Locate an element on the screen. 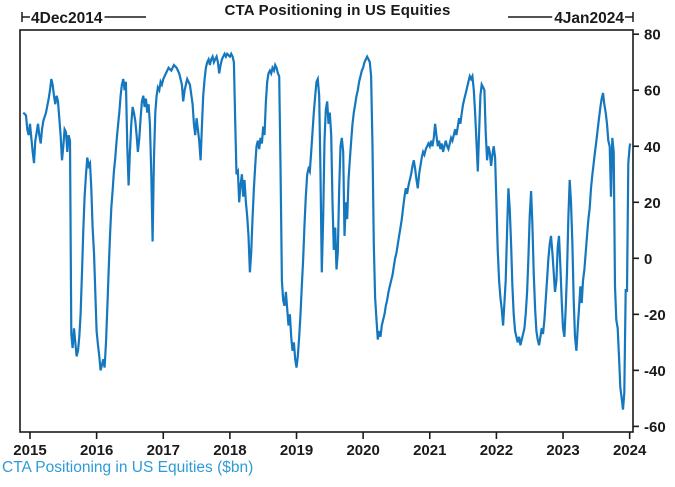 The width and height of the screenshot is (675, 487). y-tick-label: -40 is located at coordinates (655, 371).